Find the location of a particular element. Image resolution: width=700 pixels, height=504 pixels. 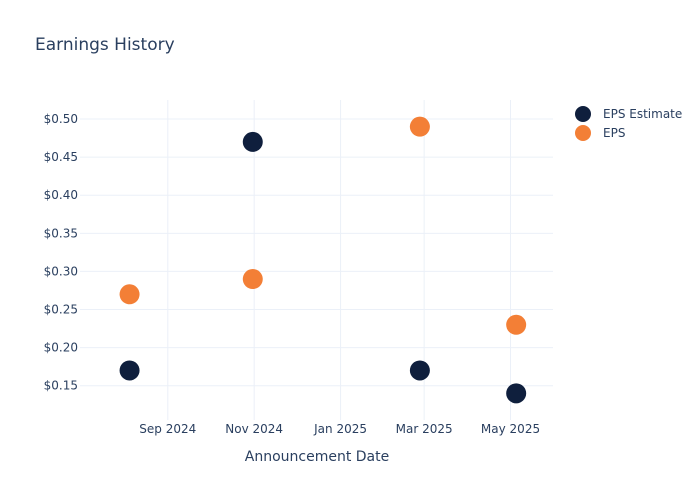

x-tick-label: Sep 2024 is located at coordinates (167, 429).